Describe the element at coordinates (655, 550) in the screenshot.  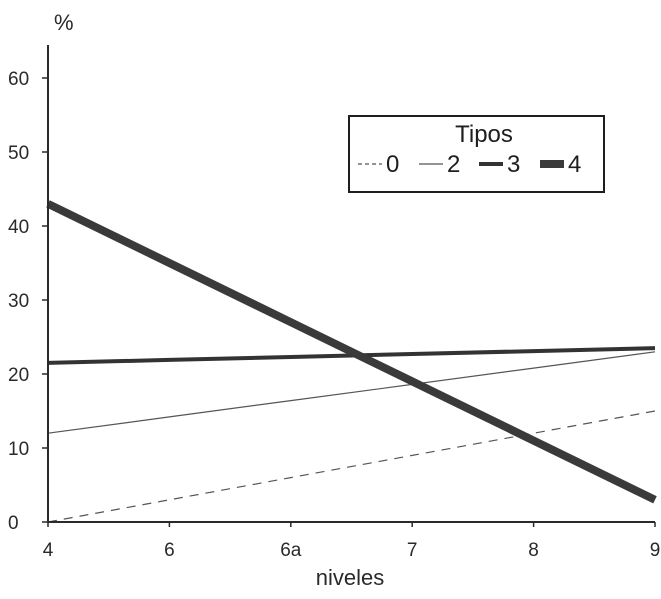
I see `x-tick-label: 9` at that location.